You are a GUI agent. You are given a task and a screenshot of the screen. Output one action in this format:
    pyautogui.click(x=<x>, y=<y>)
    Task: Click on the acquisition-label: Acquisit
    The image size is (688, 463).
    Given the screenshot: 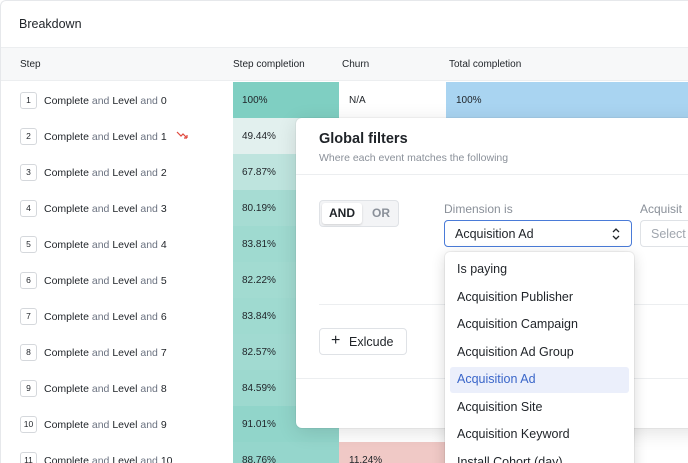 What is the action you would take?
    pyautogui.click(x=661, y=209)
    